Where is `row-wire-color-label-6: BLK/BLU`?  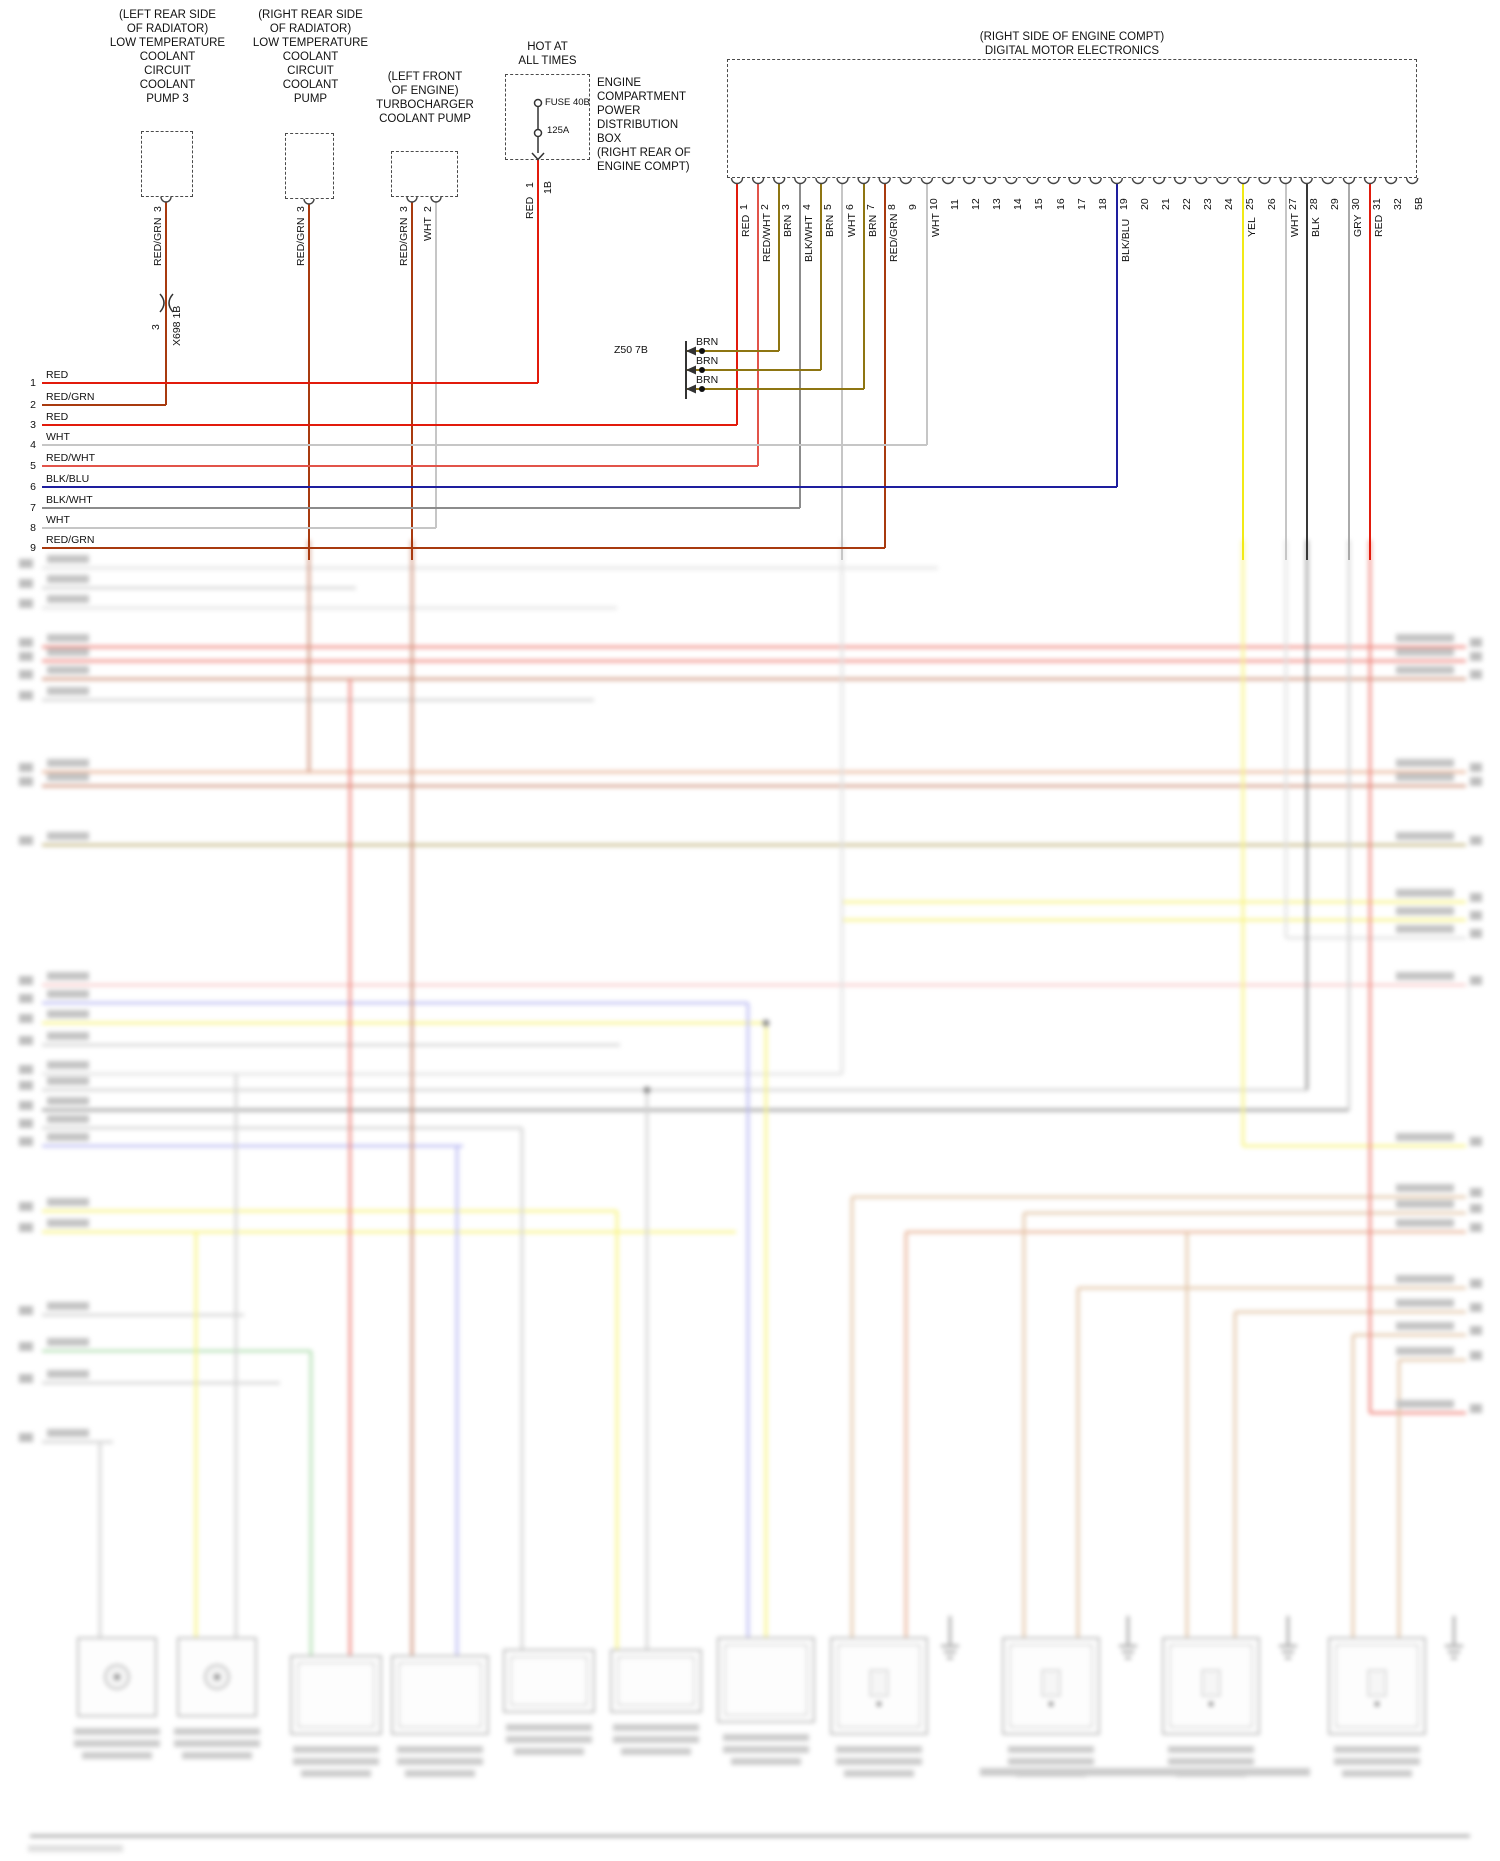 row-wire-color-label-6: BLK/BLU is located at coordinates (68, 479).